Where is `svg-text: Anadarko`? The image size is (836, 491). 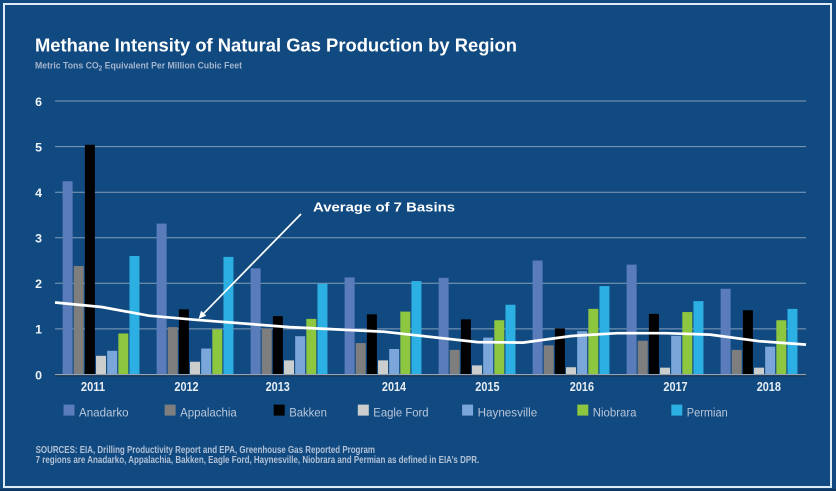
svg-text: Anadarko is located at coordinates (104, 412).